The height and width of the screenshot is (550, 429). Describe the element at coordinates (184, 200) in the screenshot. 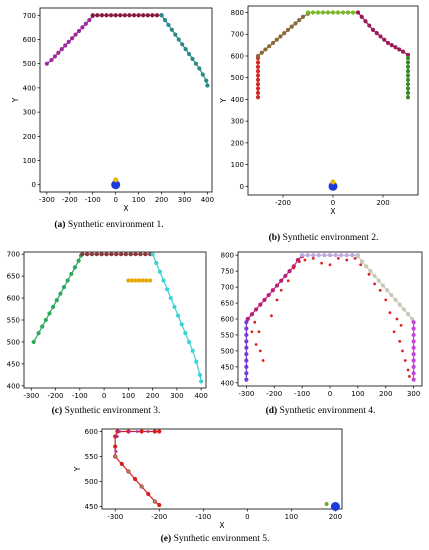

I see `x-tick-label: 300` at that location.